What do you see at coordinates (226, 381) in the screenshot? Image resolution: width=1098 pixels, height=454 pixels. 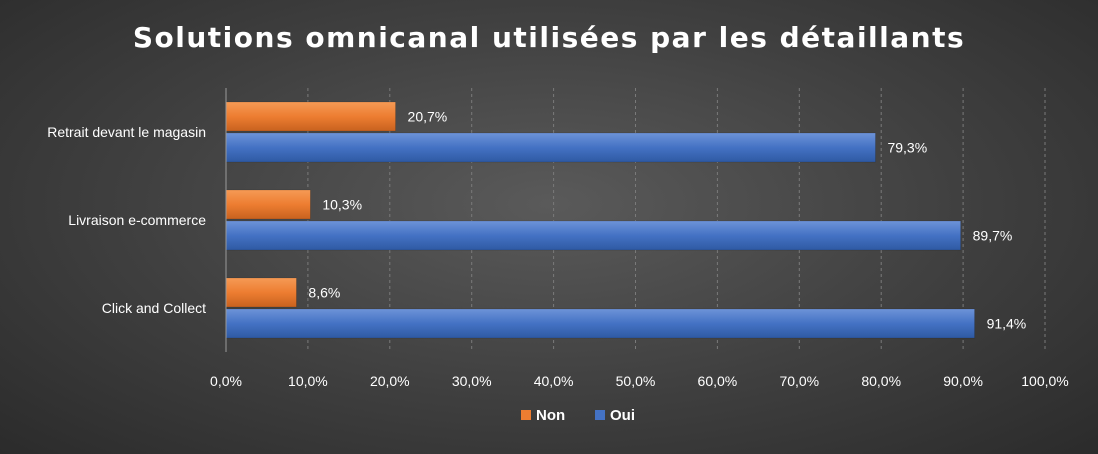 I see `x-tick-label: 0,0%` at bounding box center [226, 381].